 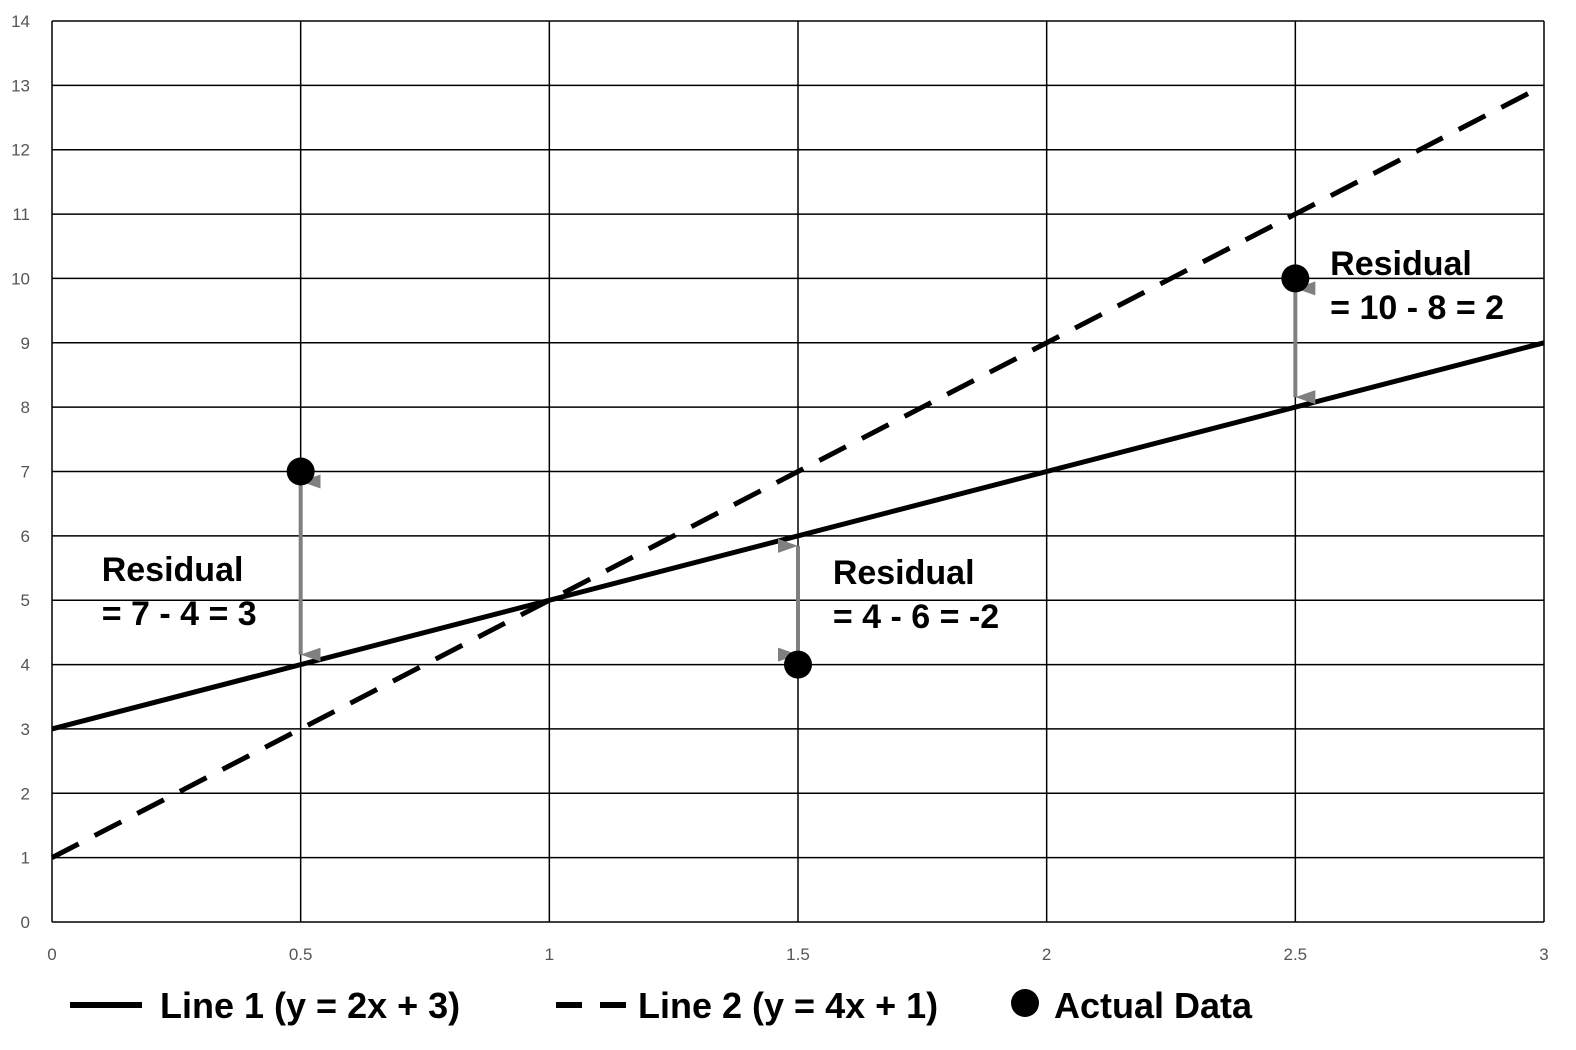 What do you see at coordinates (25, 665) in the screenshot?
I see `y-tick-label: 4` at bounding box center [25, 665].